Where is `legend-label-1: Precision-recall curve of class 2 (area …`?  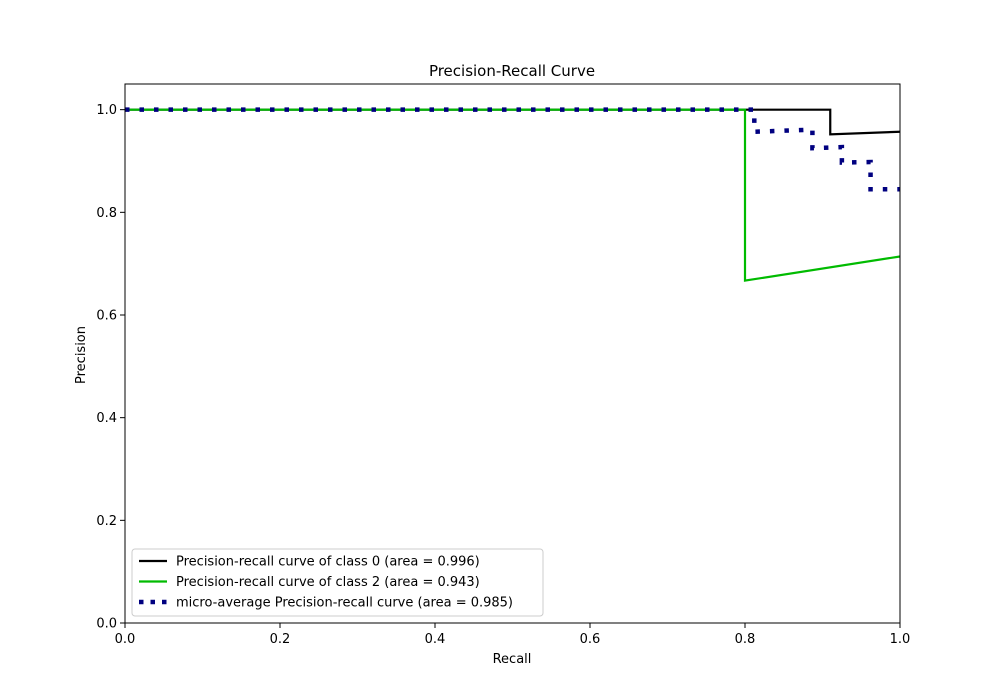
legend-label-1: Precision-recall curve of class 2 (area … is located at coordinates (328, 582).